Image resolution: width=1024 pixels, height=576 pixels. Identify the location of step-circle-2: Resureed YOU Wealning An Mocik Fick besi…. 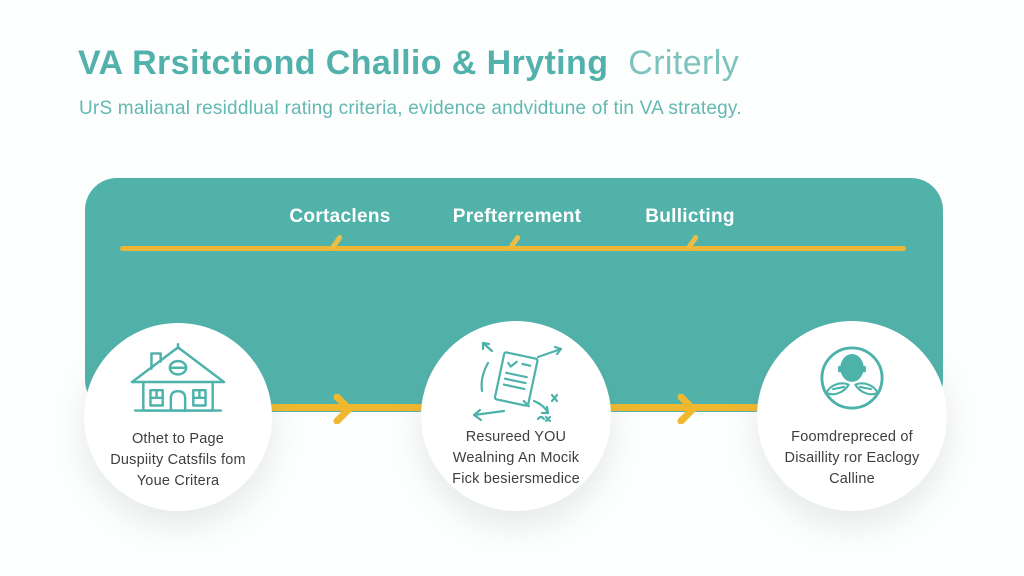
(516, 416).